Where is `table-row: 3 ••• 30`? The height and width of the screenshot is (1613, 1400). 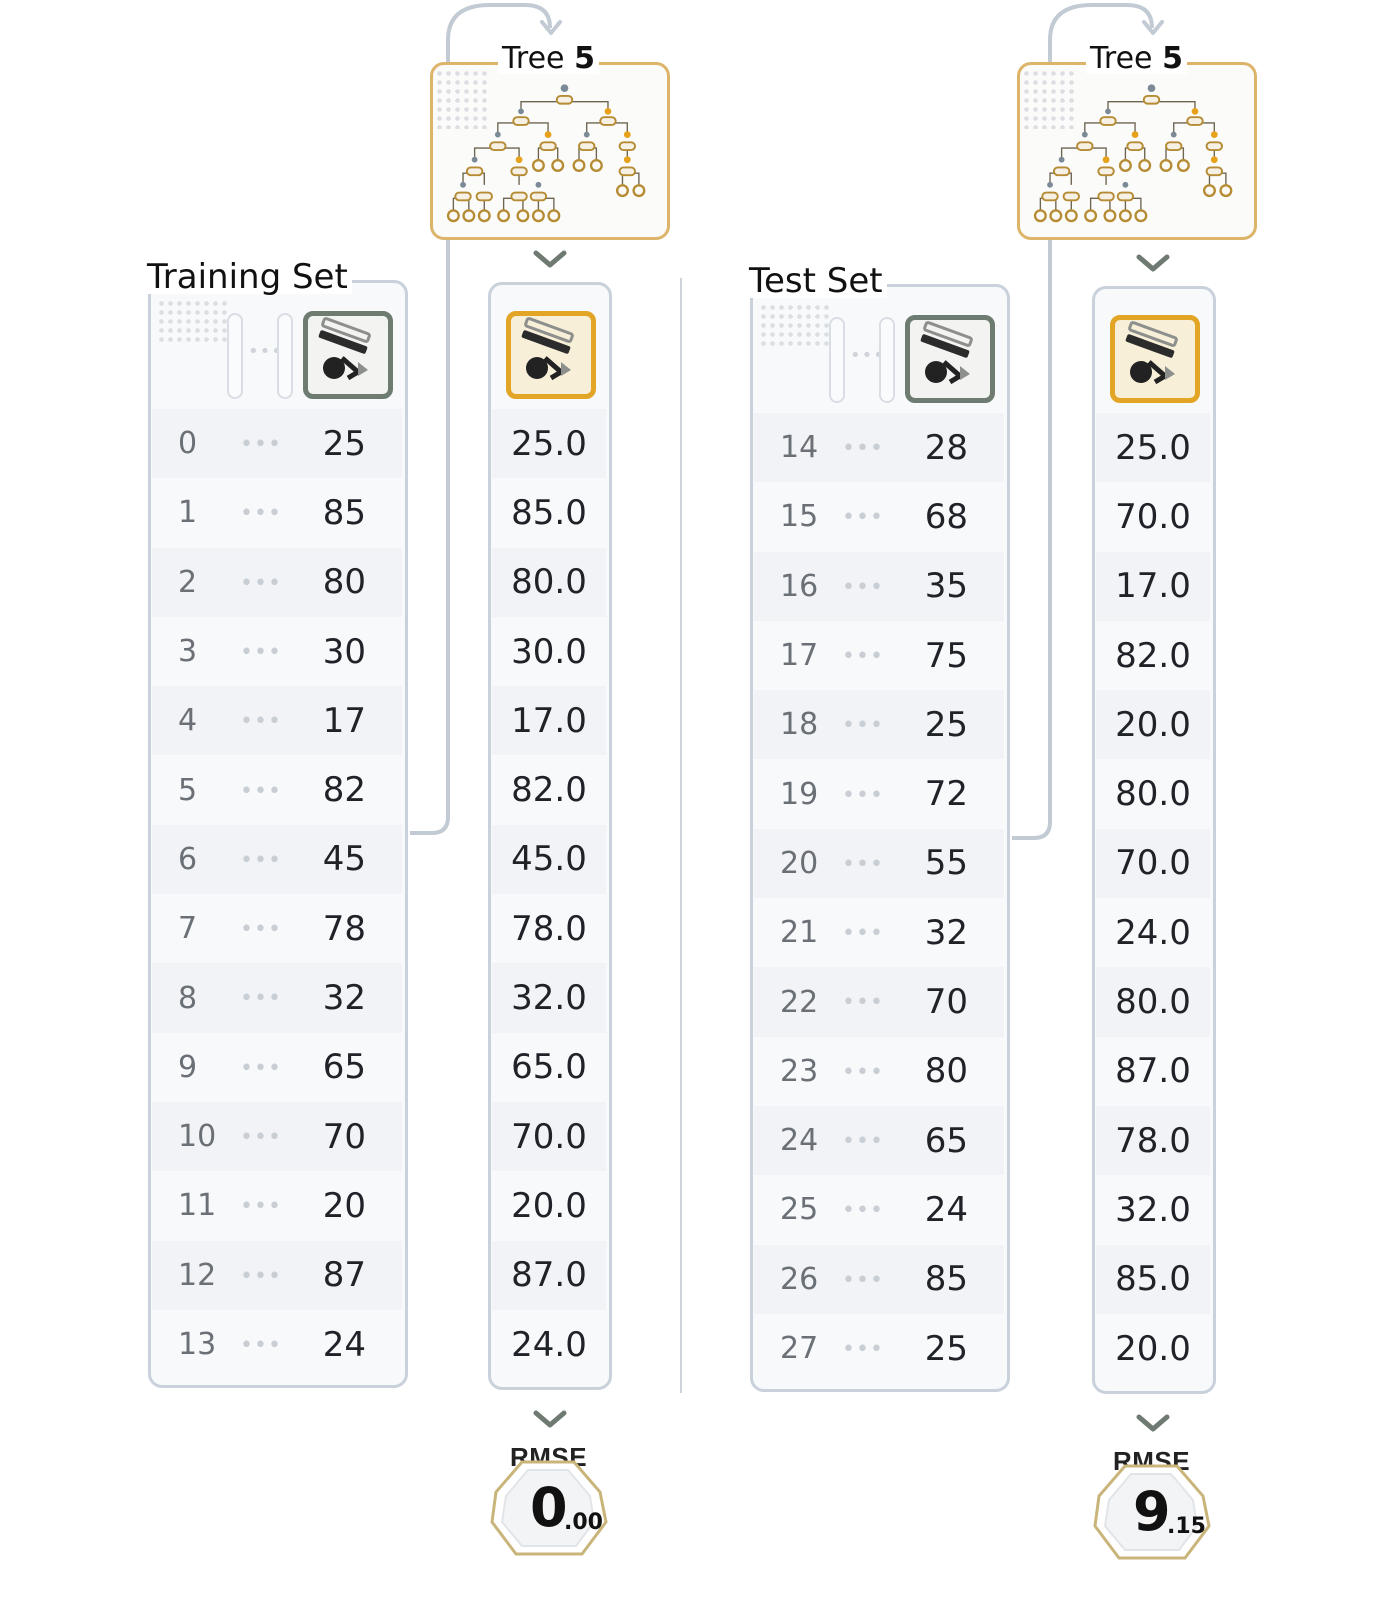 table-row: 3 ••• 30 is located at coordinates (277, 651).